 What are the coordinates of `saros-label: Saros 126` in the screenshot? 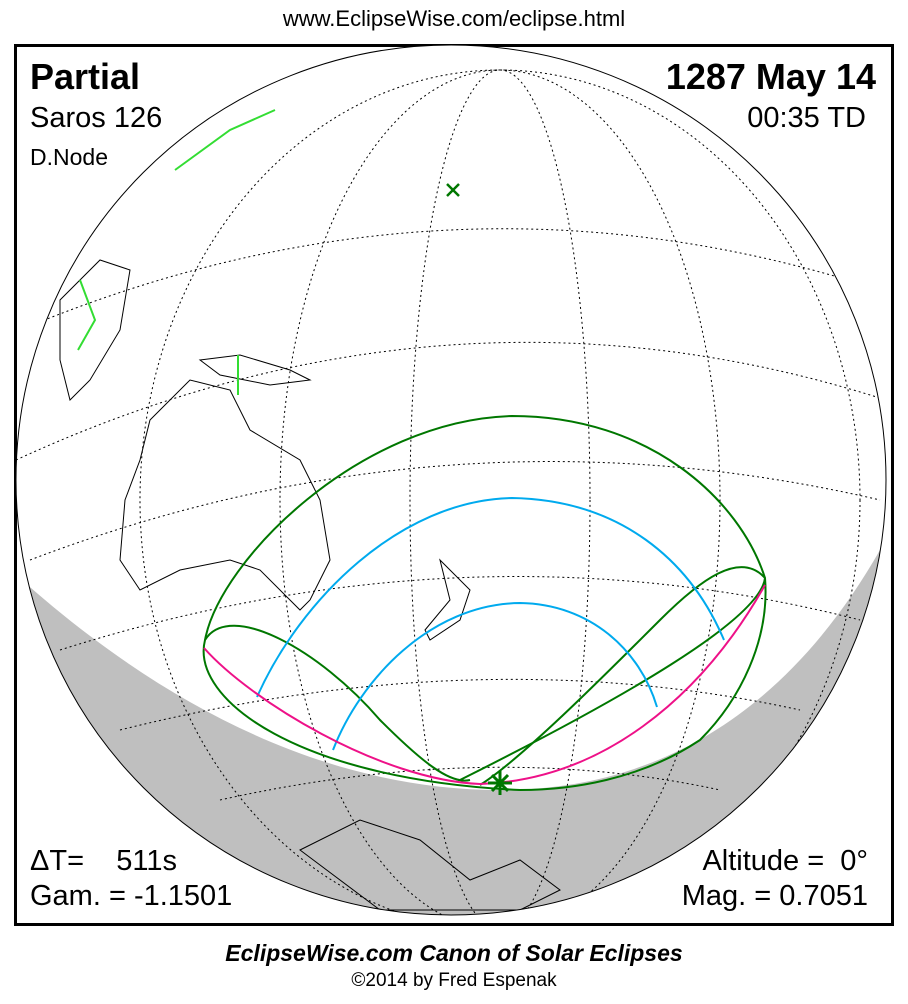 It's located at (96, 118).